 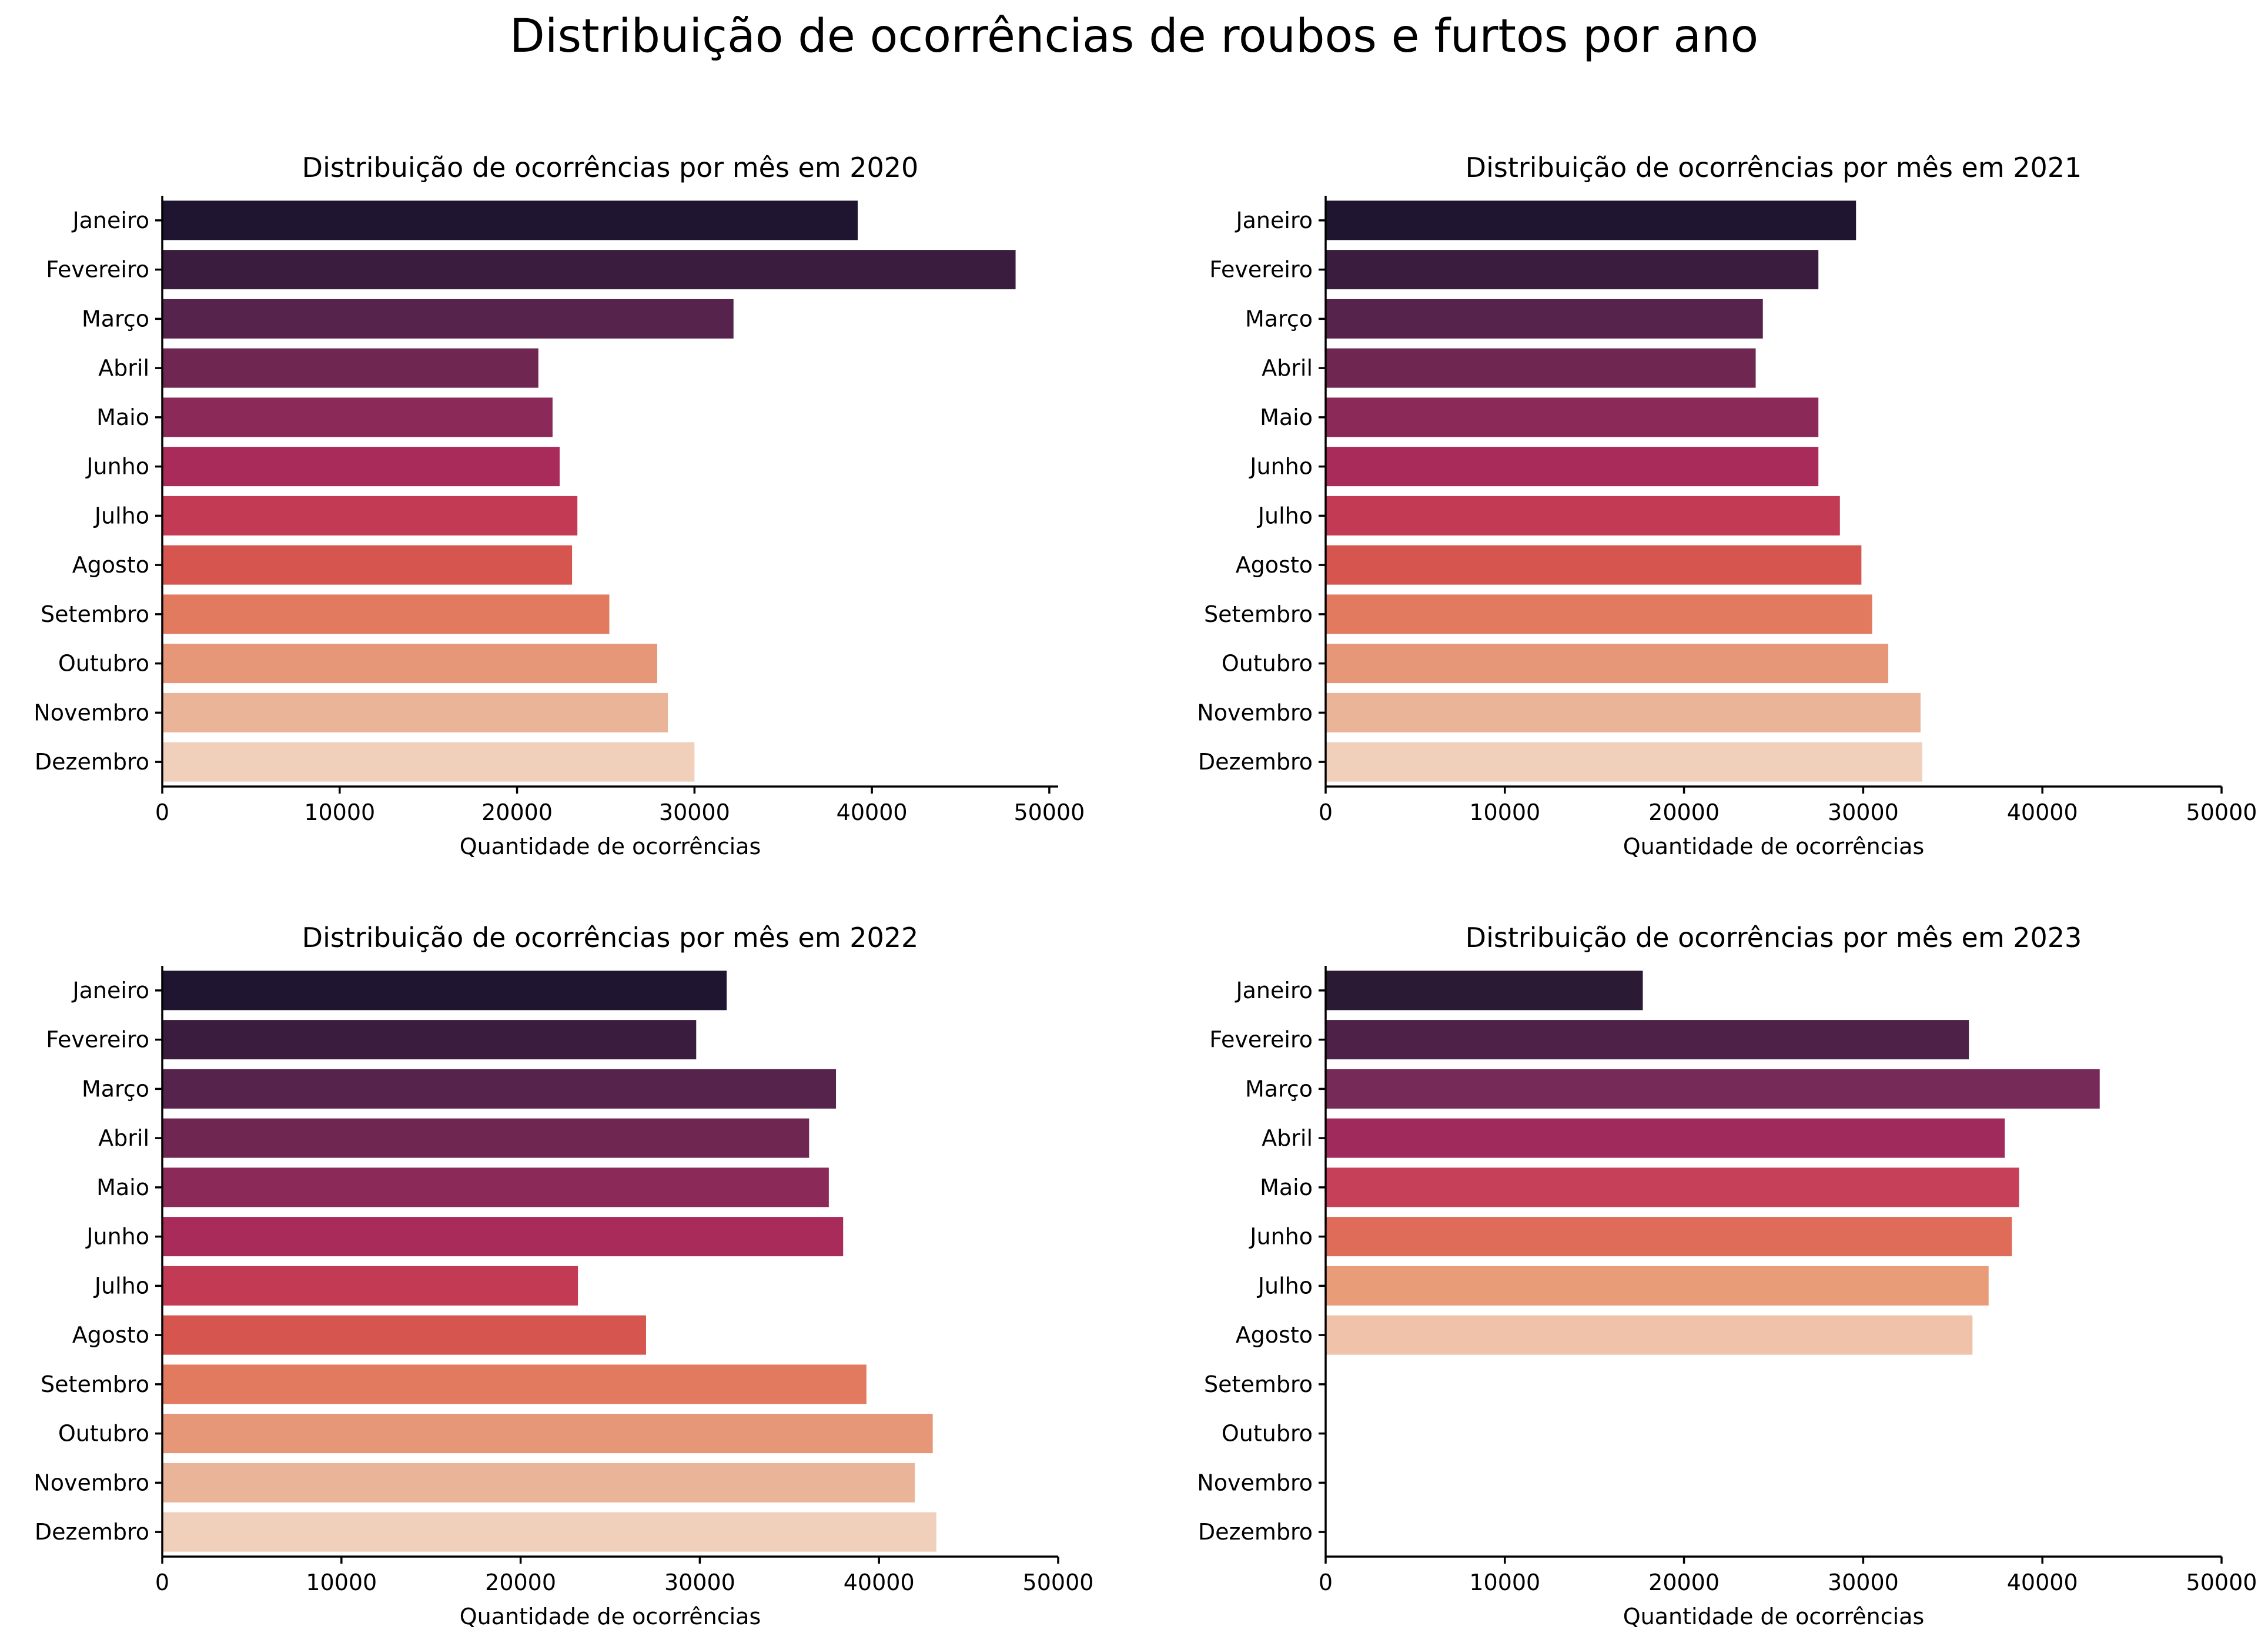 What do you see at coordinates (445, 990) in the screenshot?
I see `bar-janeiro` at bounding box center [445, 990].